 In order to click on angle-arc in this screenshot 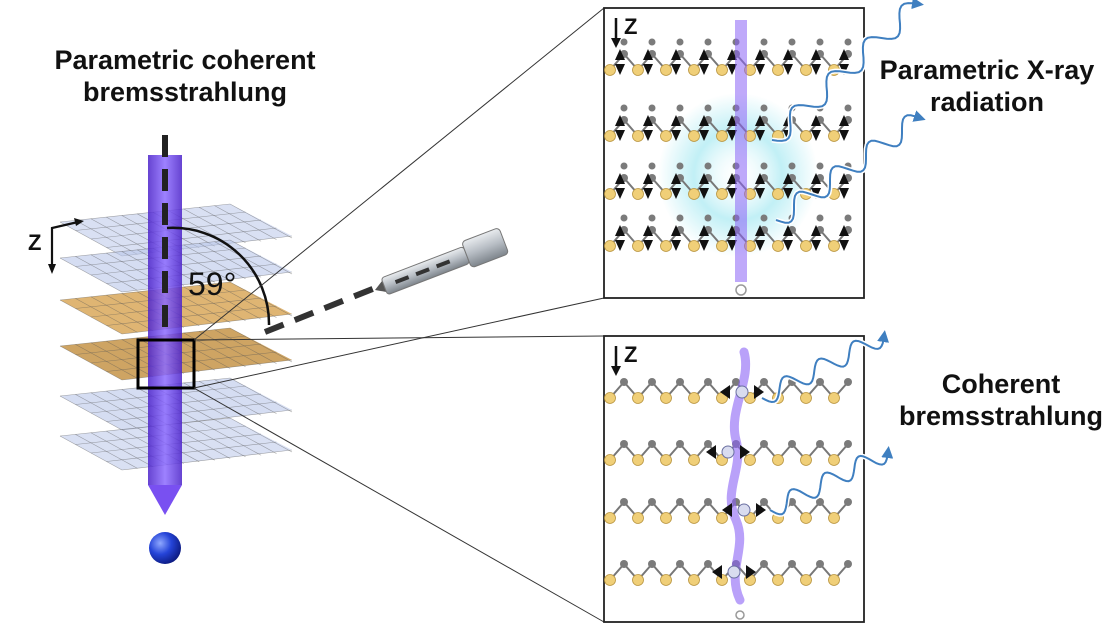, I will do `click(218, 276)`.